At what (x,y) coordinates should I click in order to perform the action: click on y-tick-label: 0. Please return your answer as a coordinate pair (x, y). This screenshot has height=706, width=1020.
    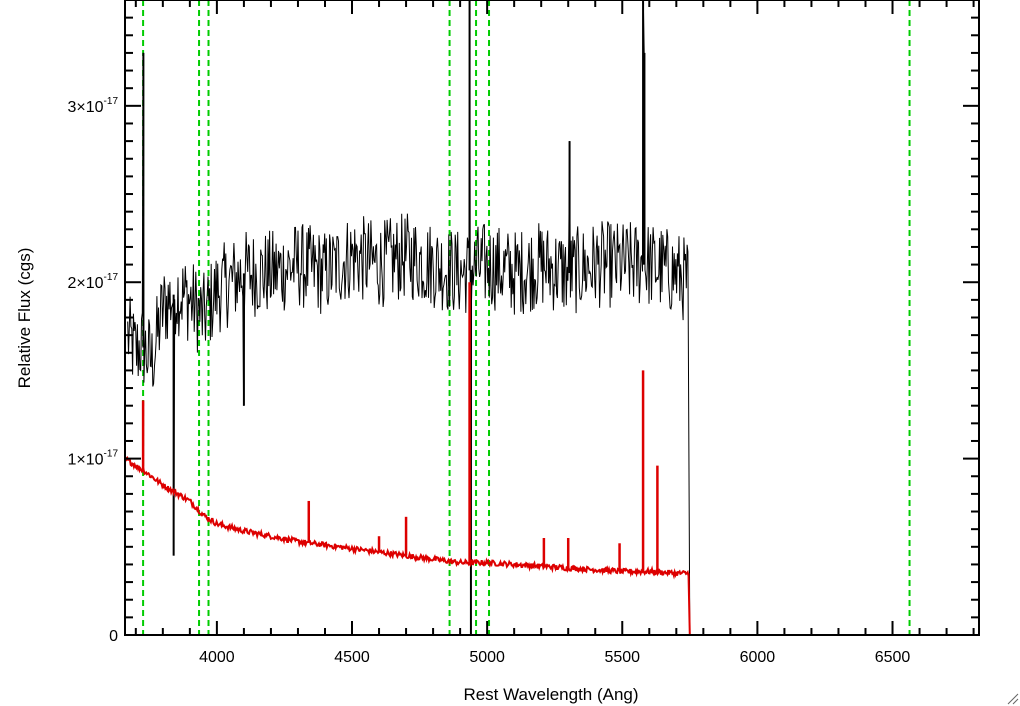
    Looking at the image, I should click on (113, 636).